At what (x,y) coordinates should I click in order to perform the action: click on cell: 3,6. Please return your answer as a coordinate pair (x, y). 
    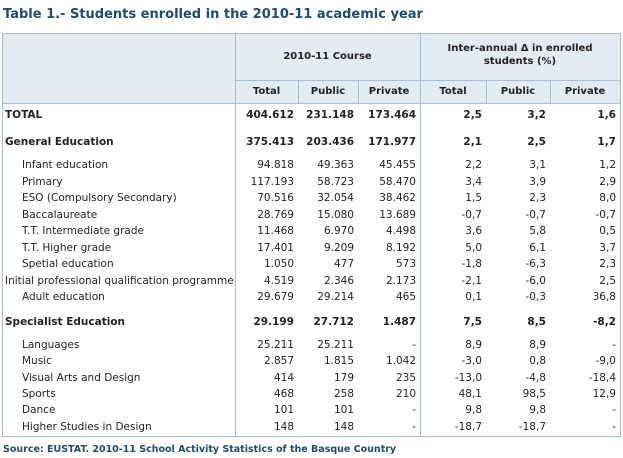
    Looking at the image, I should click on (473, 231).